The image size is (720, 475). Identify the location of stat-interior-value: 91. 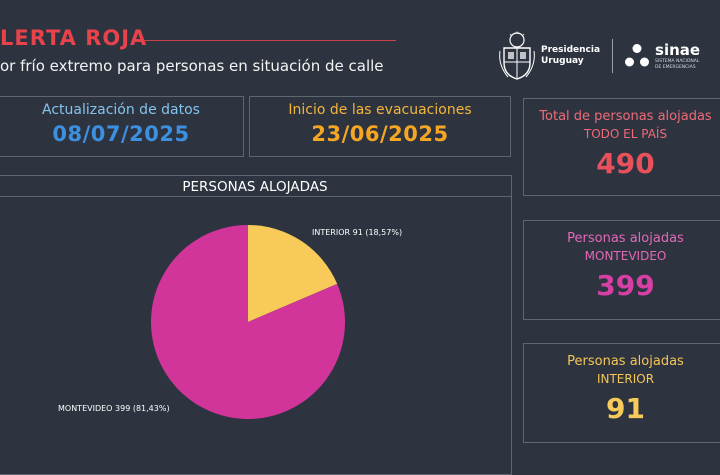
(625, 408).